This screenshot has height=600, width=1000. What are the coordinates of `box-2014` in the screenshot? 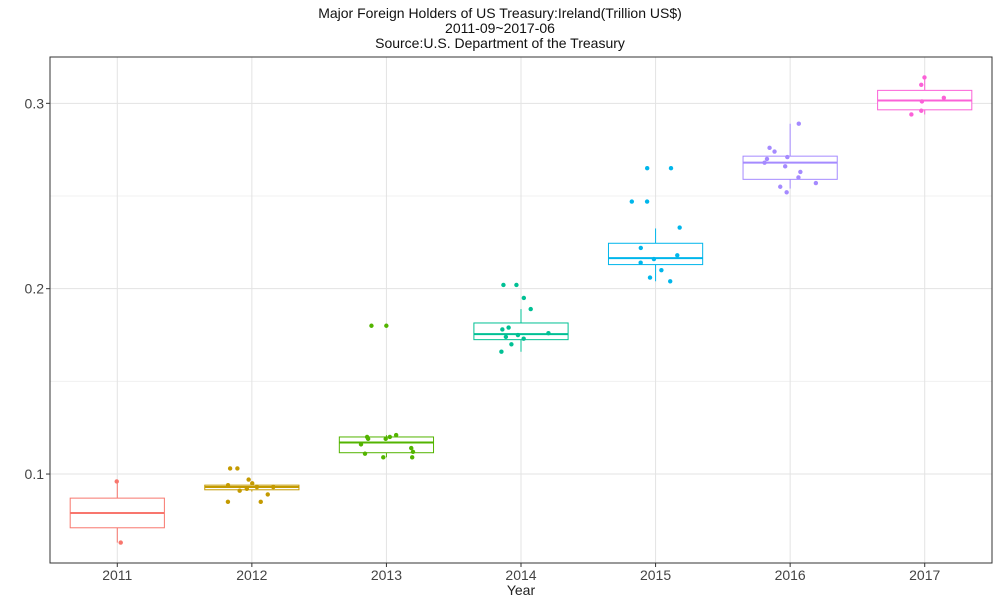 It's located at (521, 331).